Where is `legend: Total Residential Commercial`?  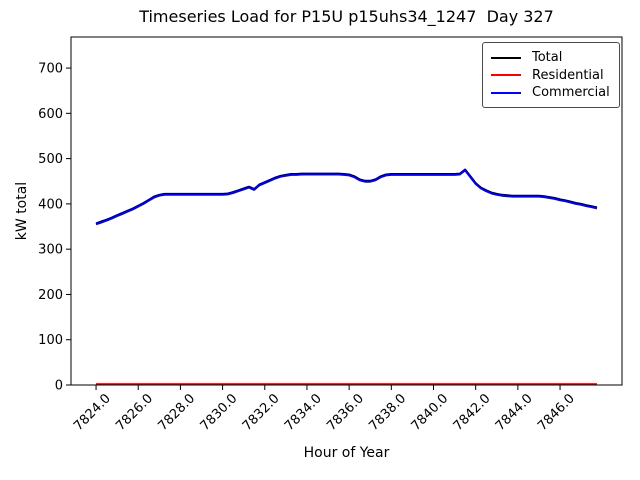 legend: Total Residential Commercial is located at coordinates (551, 75).